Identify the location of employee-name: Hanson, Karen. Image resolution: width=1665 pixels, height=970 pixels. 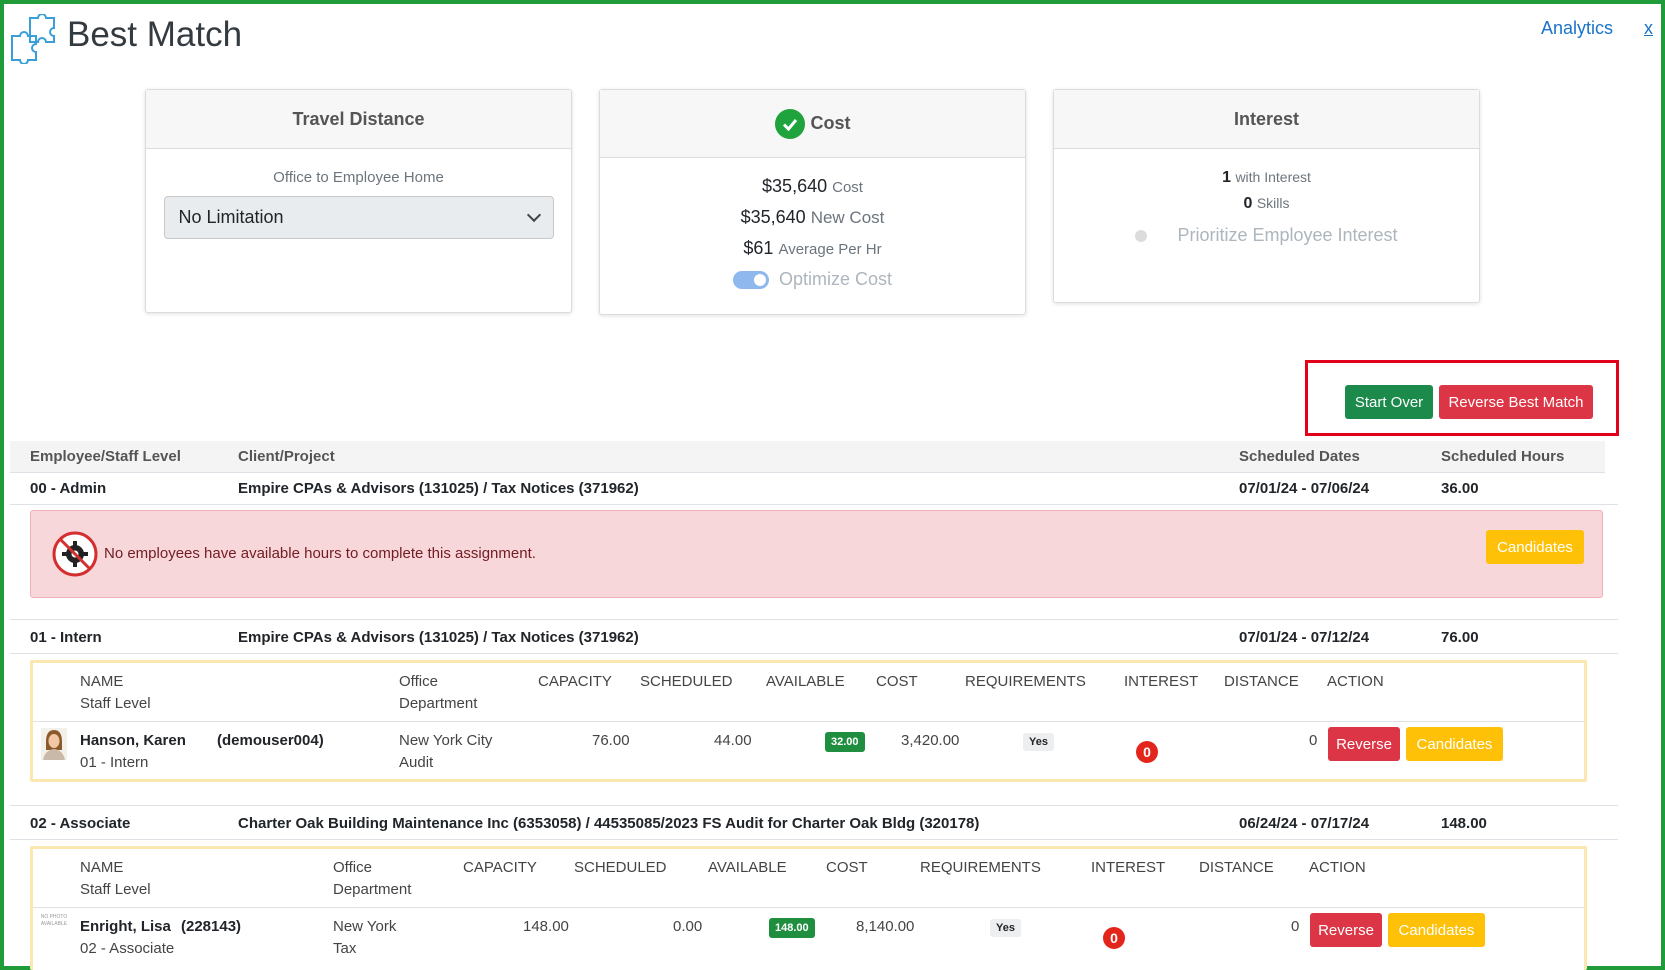
(133, 740).